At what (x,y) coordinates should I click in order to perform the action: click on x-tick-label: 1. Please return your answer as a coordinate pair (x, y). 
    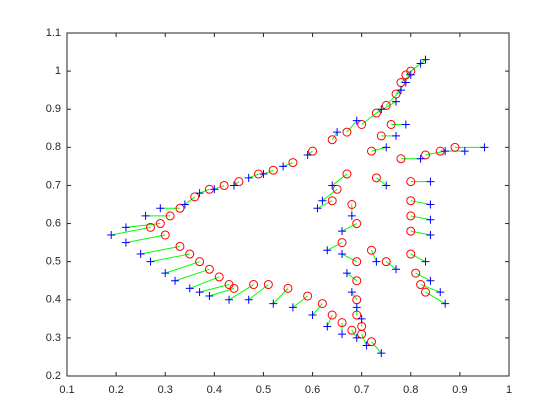
    Looking at the image, I should click on (509, 390).